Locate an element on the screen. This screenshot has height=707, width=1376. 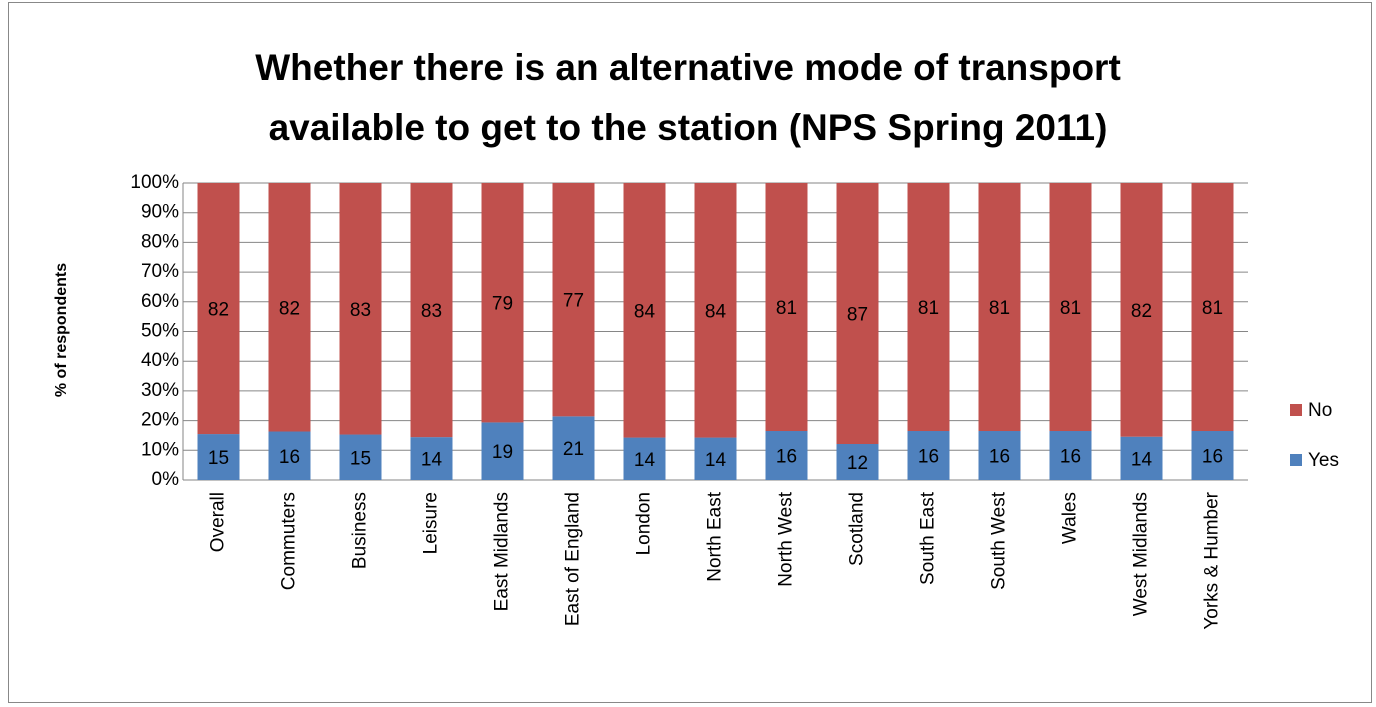
x-tick-label: Scotland is located at coordinates (857, 529).